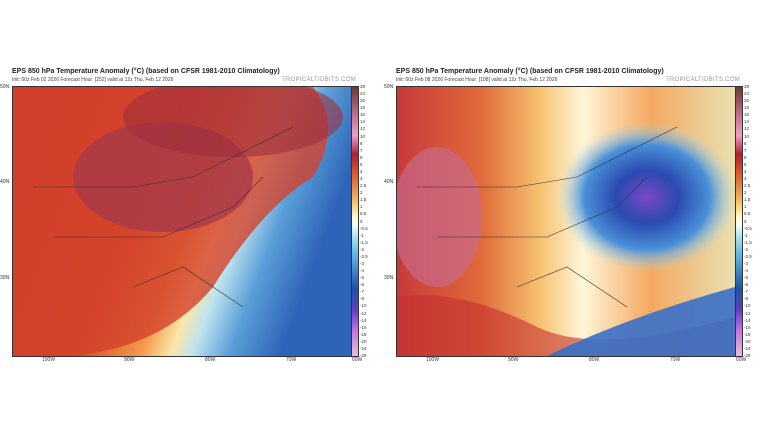  I want to click on colorbar-label: -1.5, so click(364, 242).